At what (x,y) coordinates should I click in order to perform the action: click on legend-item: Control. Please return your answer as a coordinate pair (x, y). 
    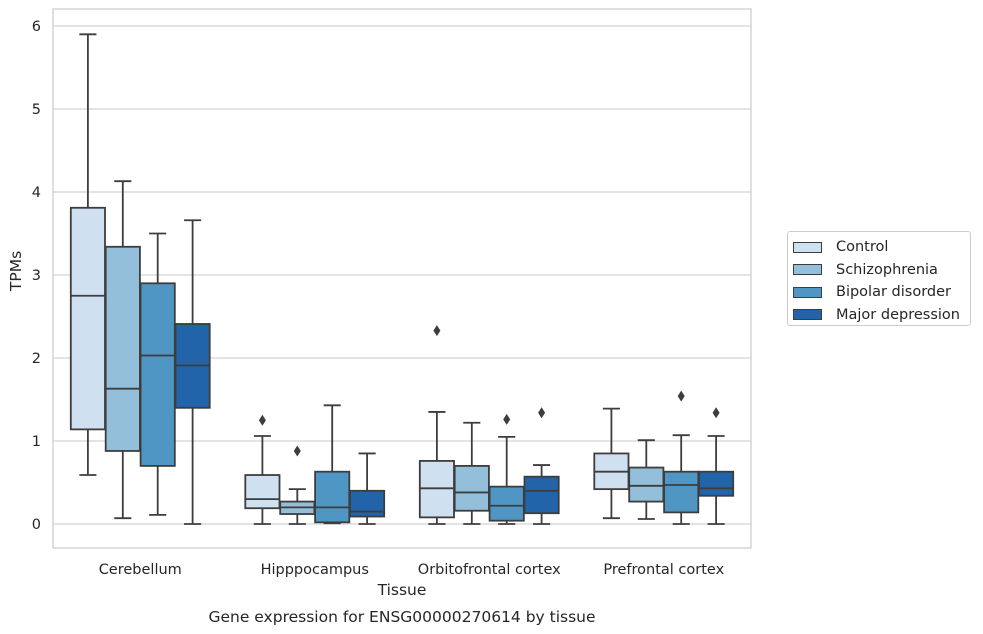
    Looking at the image, I should click on (881, 247).